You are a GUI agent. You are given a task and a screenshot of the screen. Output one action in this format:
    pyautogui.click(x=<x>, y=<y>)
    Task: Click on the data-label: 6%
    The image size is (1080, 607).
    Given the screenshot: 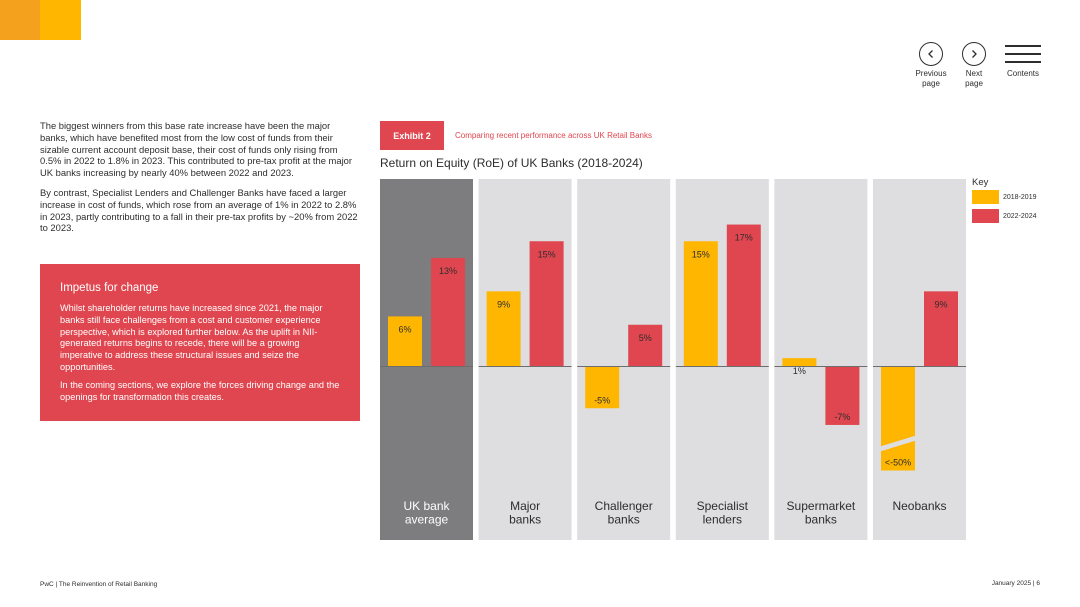 What is the action you would take?
    pyautogui.click(x=404, y=329)
    